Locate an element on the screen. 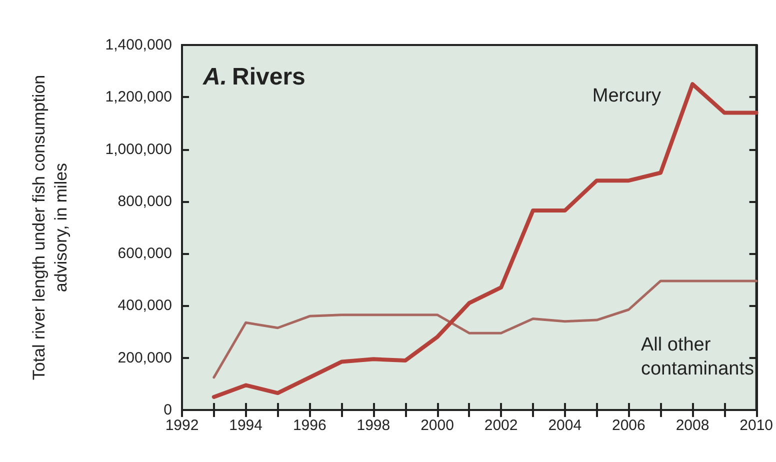  x-tick-label: 2006 is located at coordinates (629, 425).